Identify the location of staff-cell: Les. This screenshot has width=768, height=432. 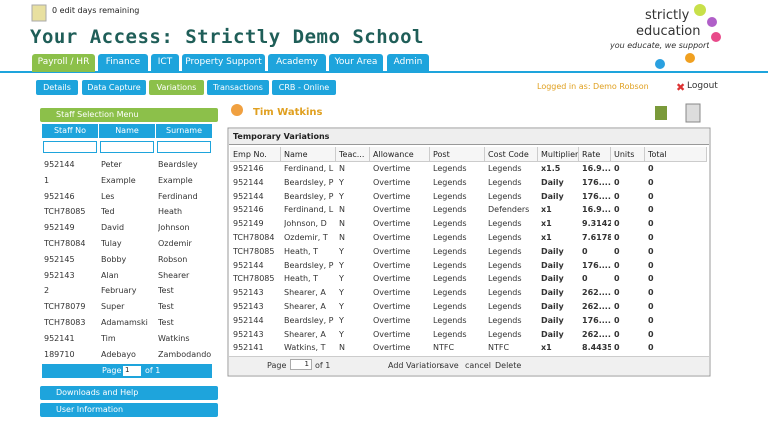
(108, 196).